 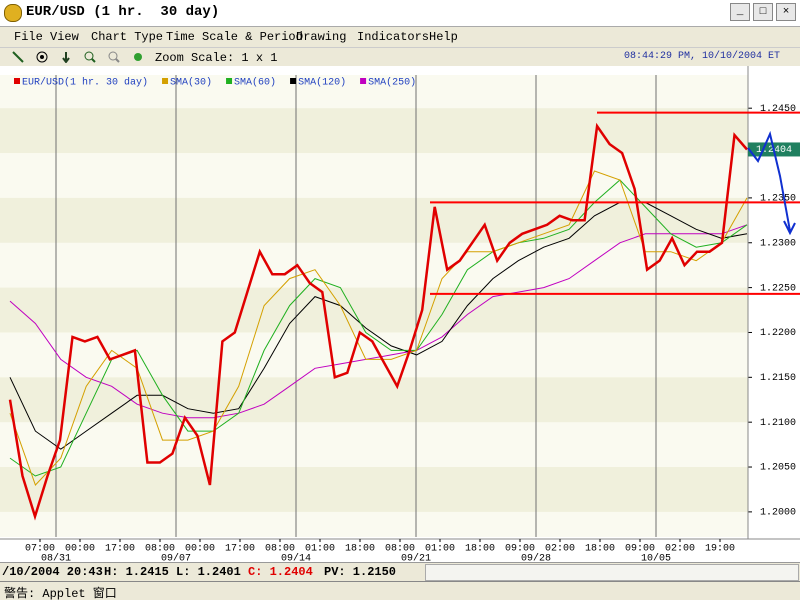 What do you see at coordinates (138, 57) in the screenshot?
I see `color-tool` at bounding box center [138, 57].